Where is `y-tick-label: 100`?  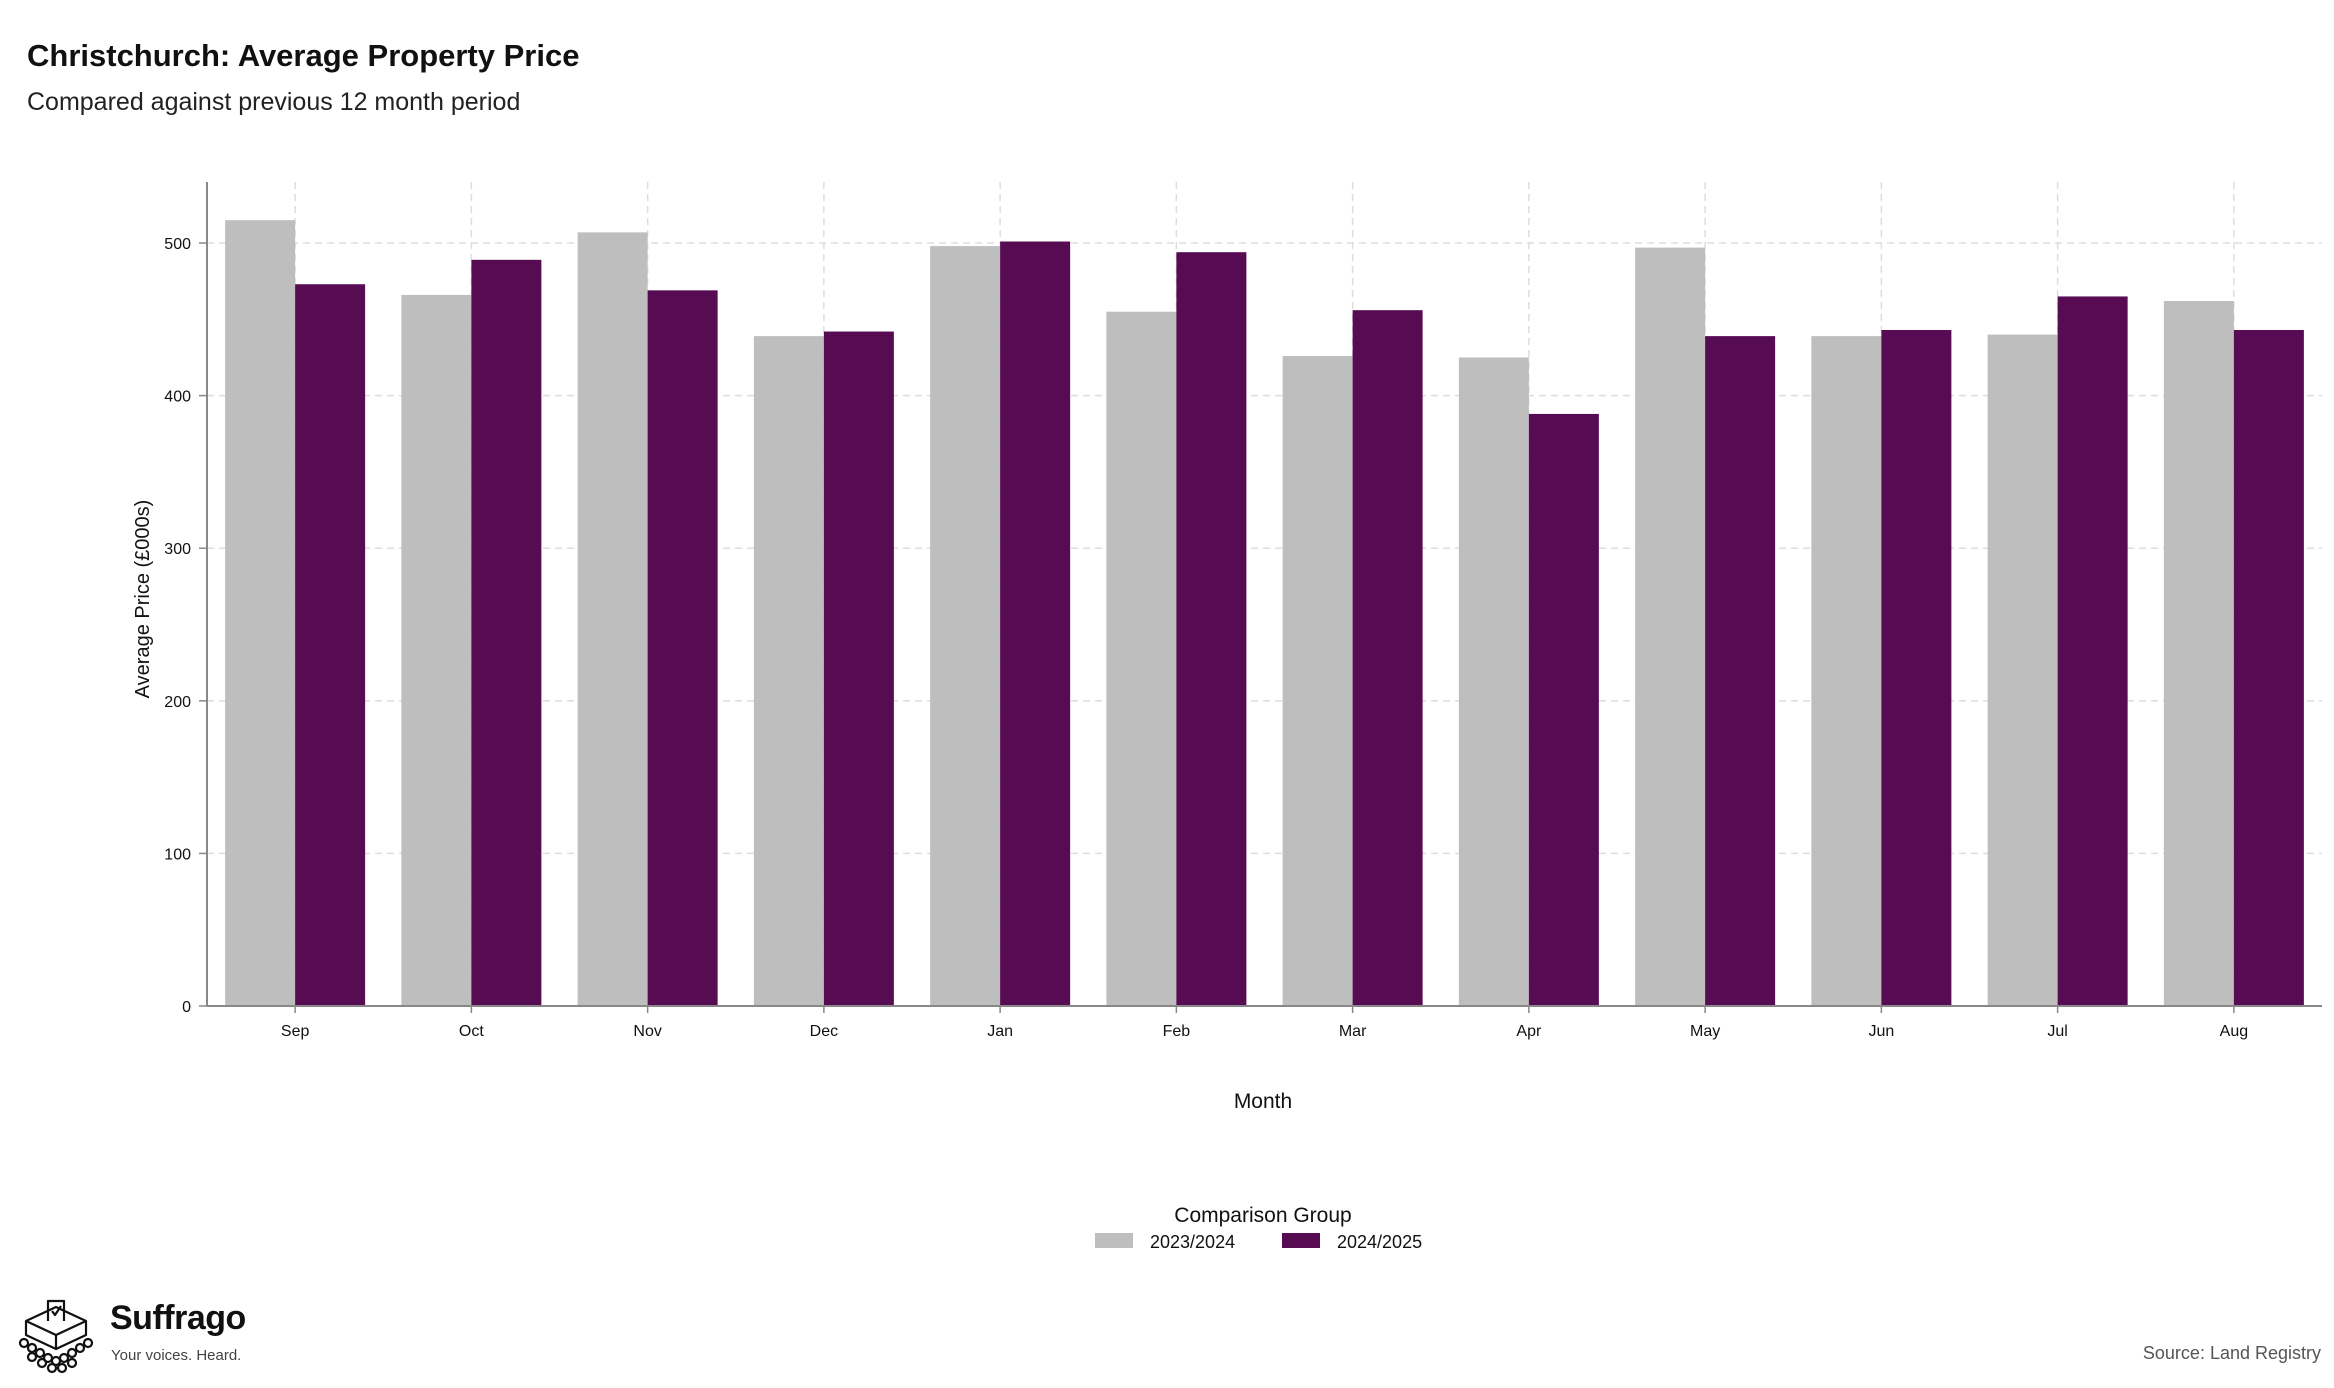 y-tick-label: 100 is located at coordinates (177, 854).